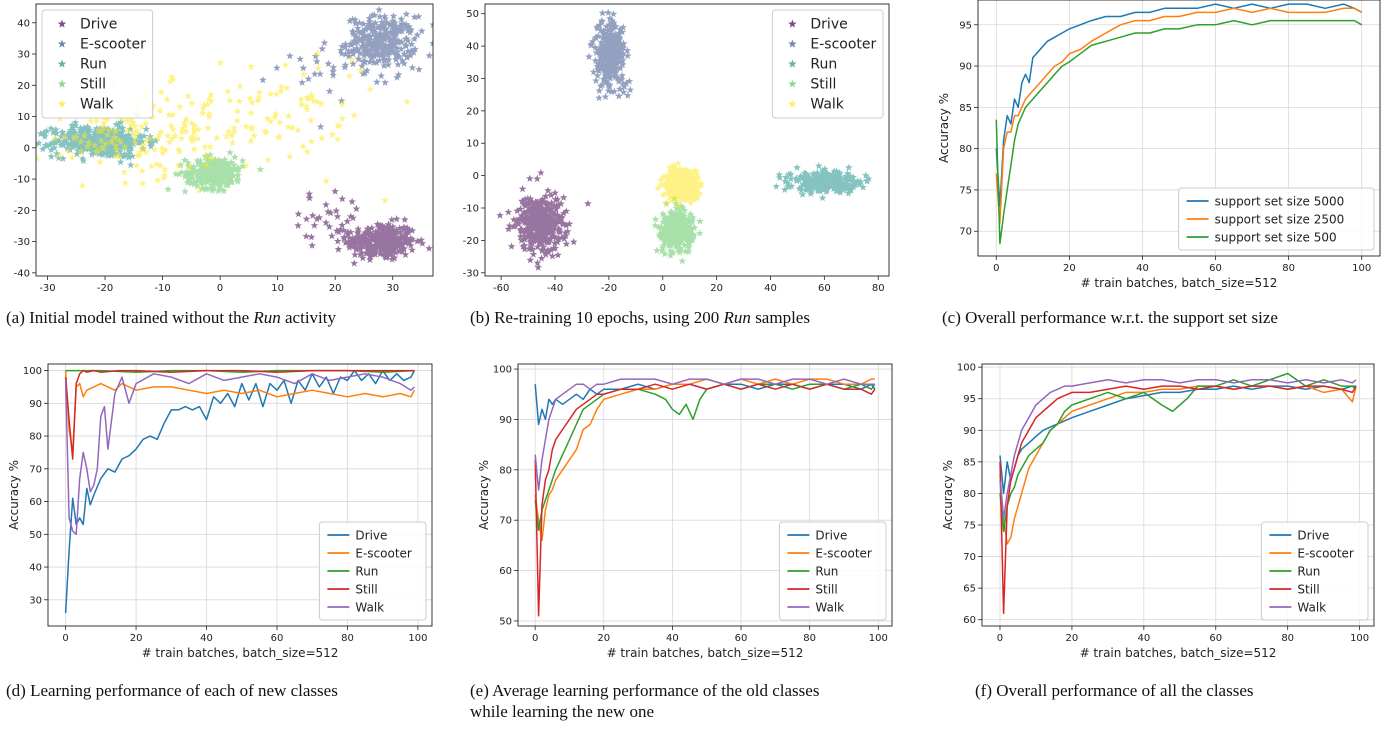 This screenshot has height=732, width=1395. I want to click on caption-b-prefix: (b) Re-training 10 epochs, using 200, so click(597, 317).